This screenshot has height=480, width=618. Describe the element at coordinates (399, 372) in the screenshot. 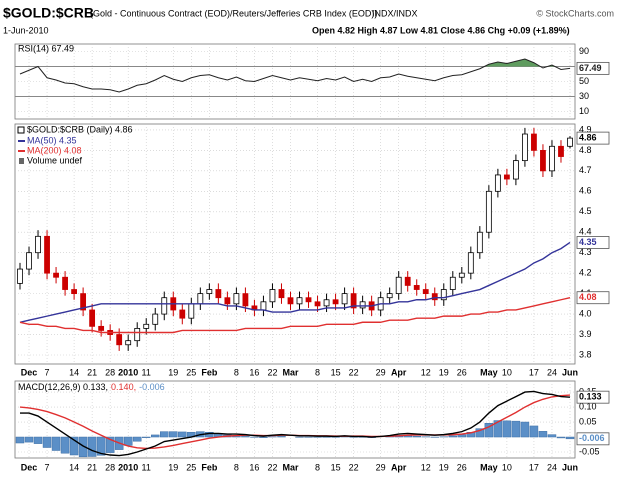

I see `x-tick-label: Apr` at that location.